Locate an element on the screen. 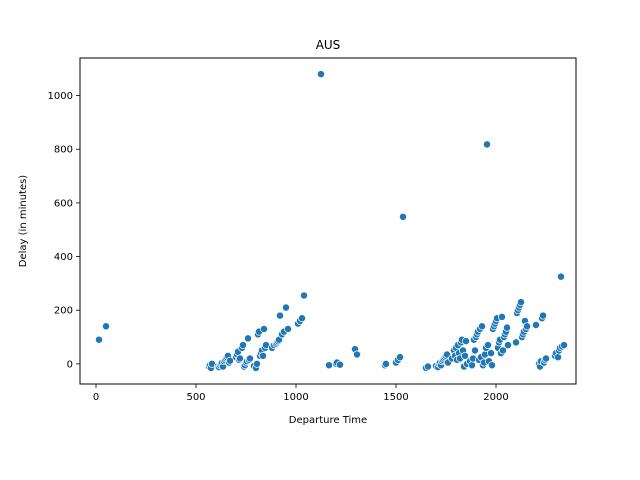 This screenshot has width=640, height=480. y-tick-label: 800 is located at coordinates (63, 150).